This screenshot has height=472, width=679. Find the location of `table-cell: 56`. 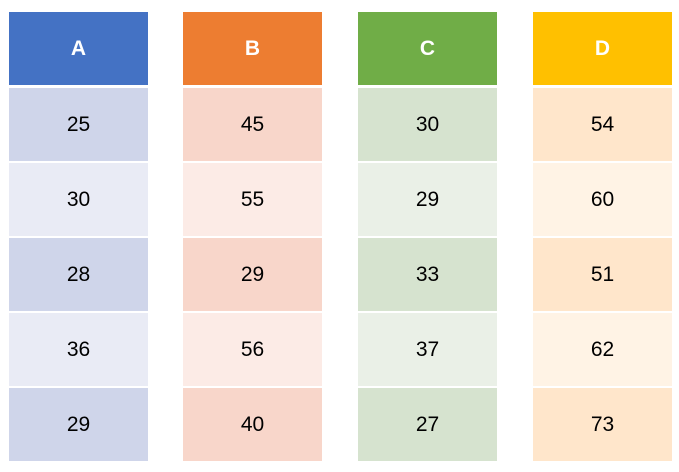

table-cell: 56 is located at coordinates (252, 349).